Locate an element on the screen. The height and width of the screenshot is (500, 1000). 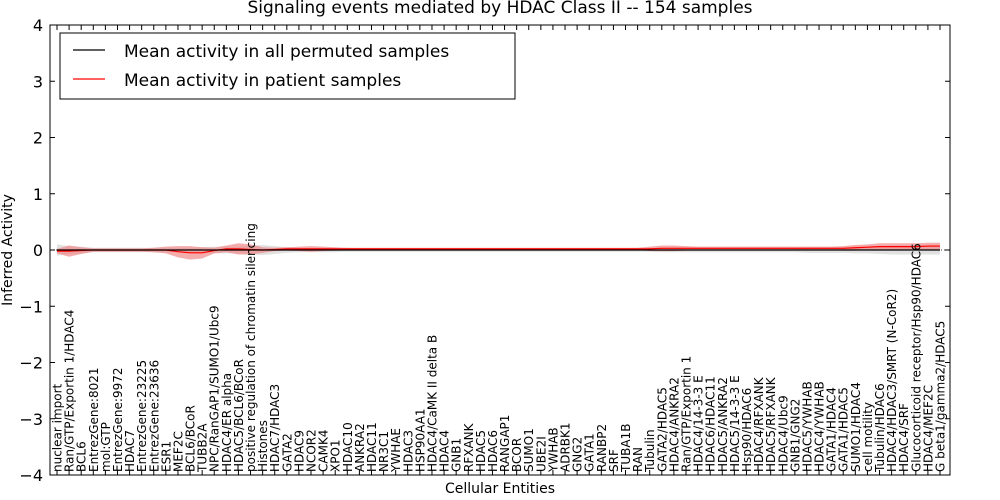
x-tick-label: YWHAB is located at coordinates (553, 450).